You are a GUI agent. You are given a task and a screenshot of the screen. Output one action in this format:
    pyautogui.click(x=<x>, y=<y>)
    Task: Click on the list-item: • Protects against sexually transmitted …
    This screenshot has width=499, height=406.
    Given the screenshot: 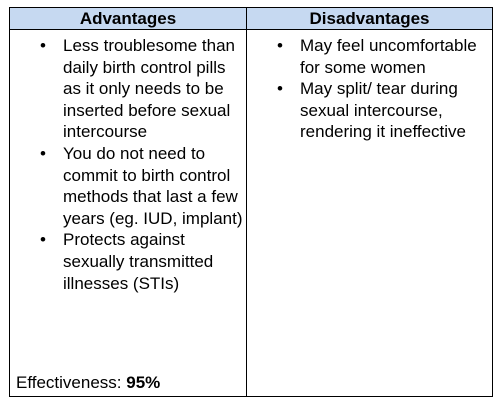 What is the action you would take?
    pyautogui.click(x=128, y=261)
    